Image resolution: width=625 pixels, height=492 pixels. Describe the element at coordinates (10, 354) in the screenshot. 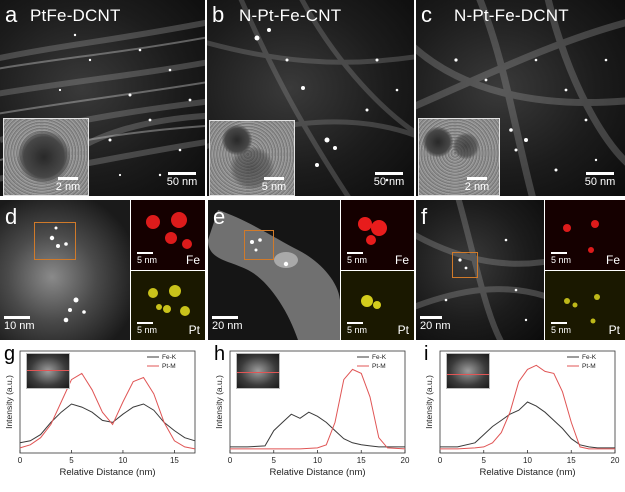

I see `panel-label: g` at that location.